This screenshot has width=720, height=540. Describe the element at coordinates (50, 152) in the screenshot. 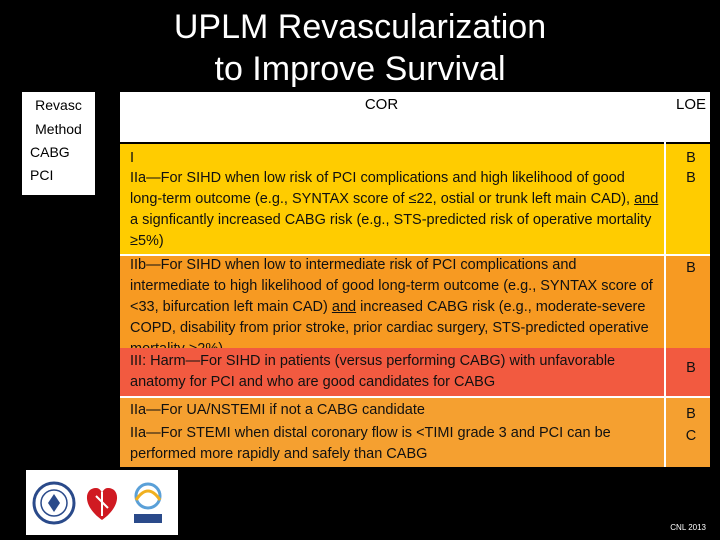

I see `method-cabg: CABG` at that location.